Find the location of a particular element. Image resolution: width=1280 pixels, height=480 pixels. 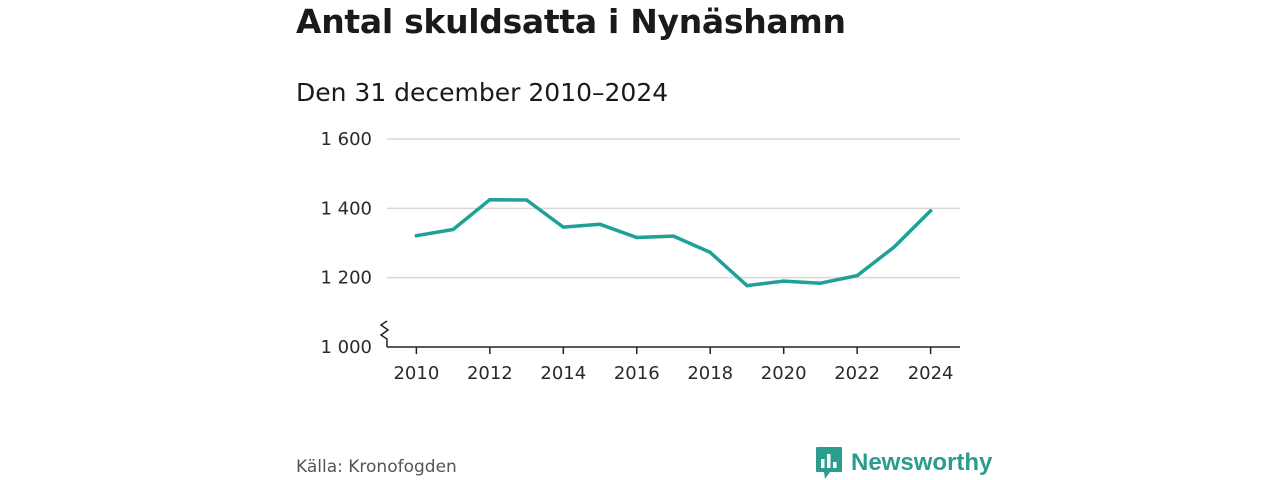

source-note: Källa: Kronofogden is located at coordinates (376, 467).